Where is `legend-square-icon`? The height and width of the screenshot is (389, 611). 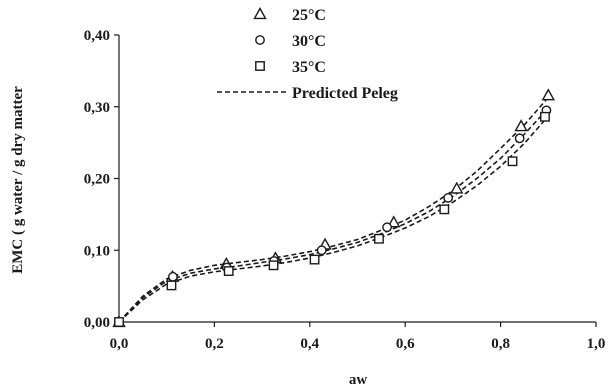 legend-square-icon is located at coordinates (260, 66).